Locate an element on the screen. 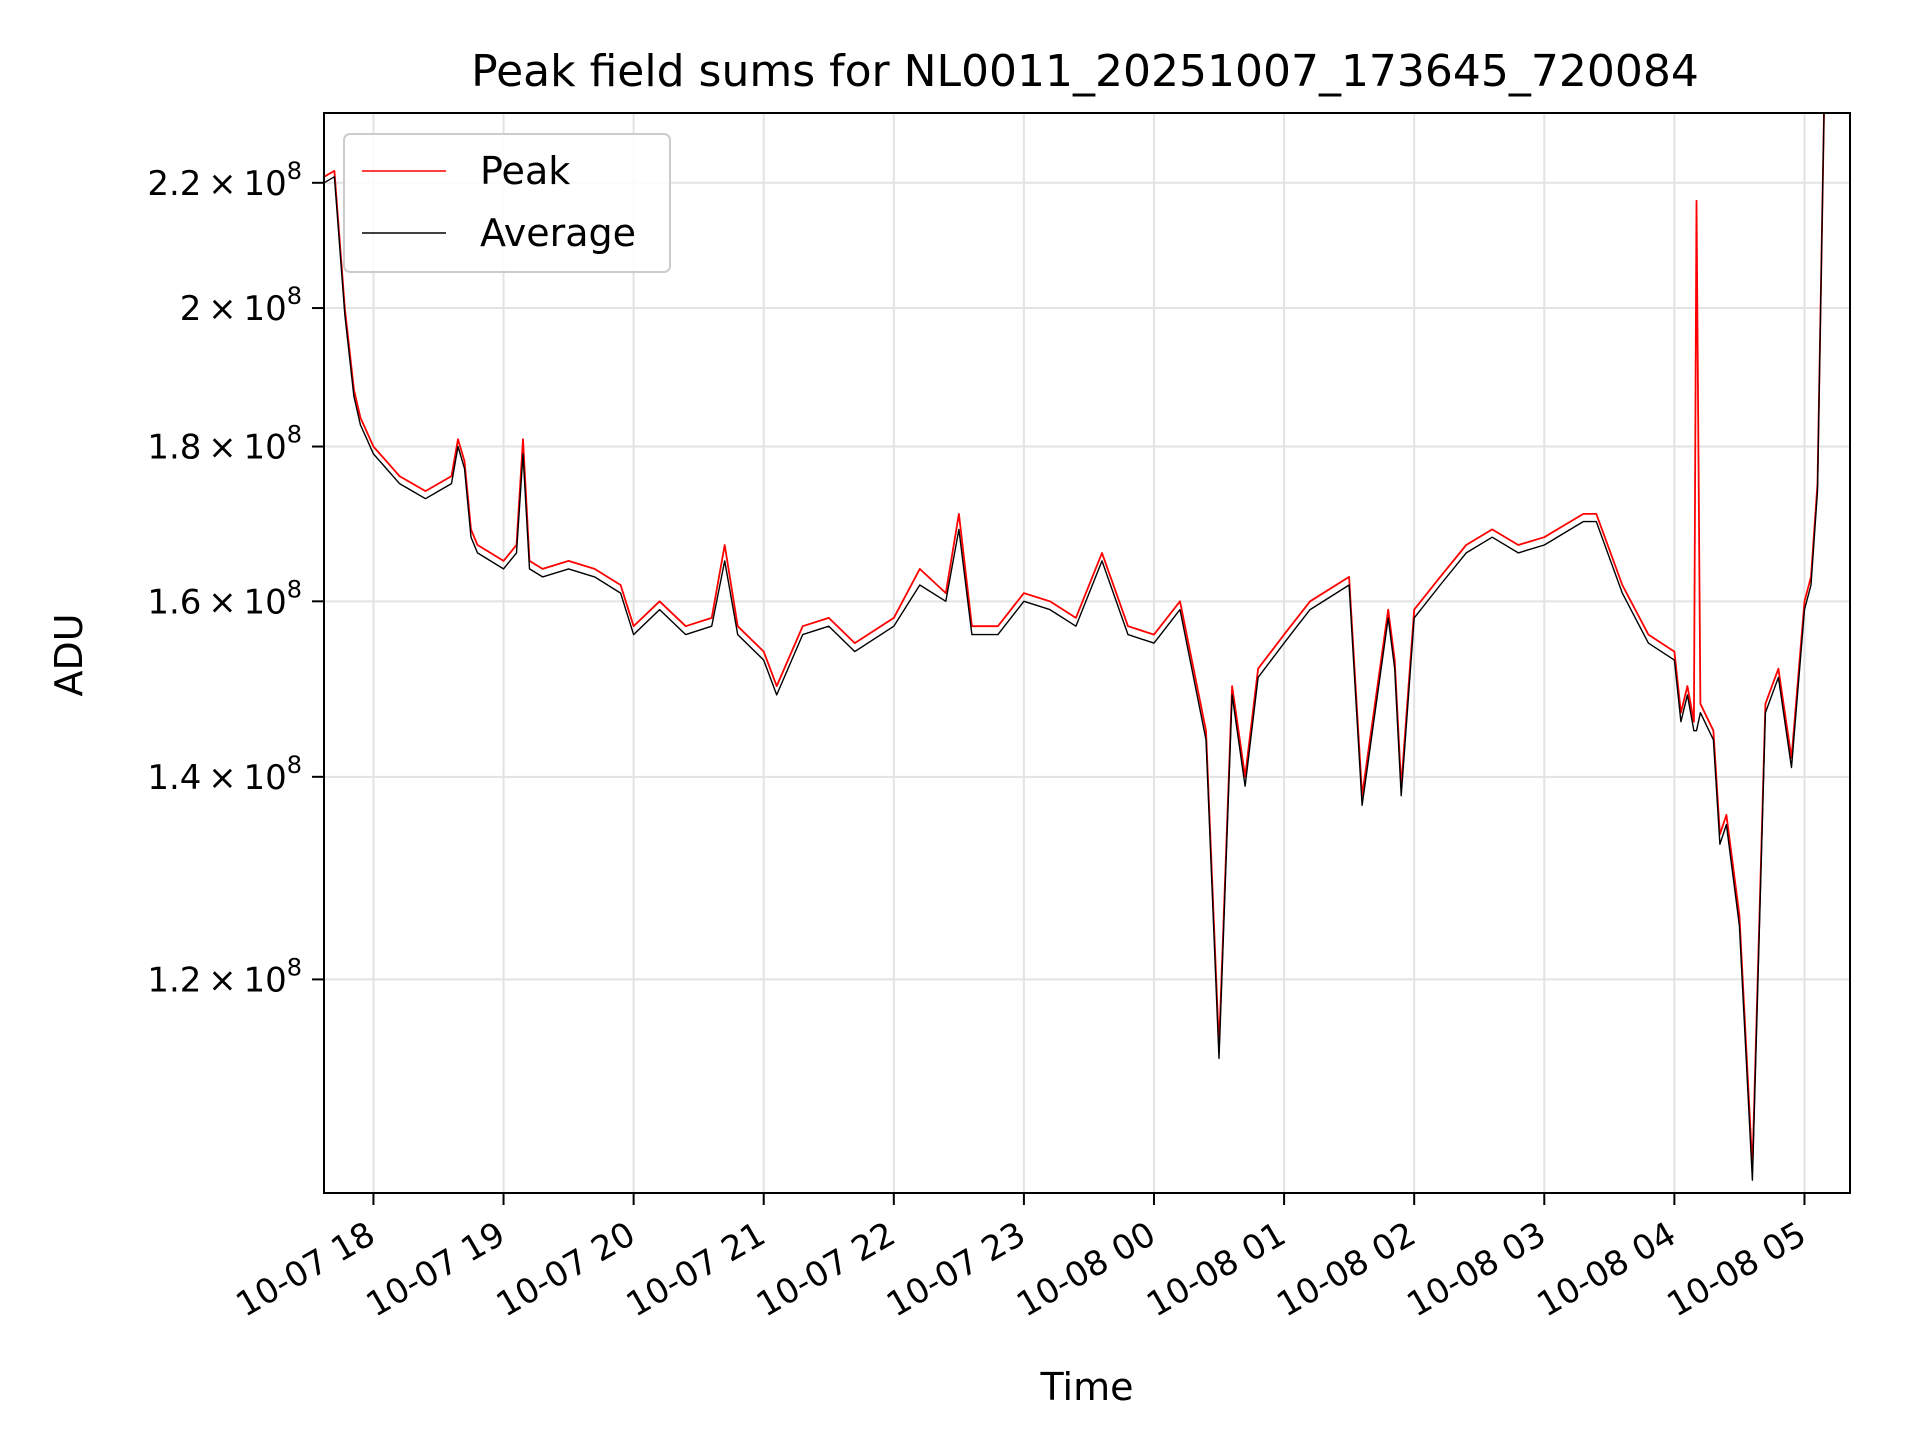 The image size is (1920, 1440). y-tick-label: 1.6 × 10⁸ is located at coordinates (224, 598).